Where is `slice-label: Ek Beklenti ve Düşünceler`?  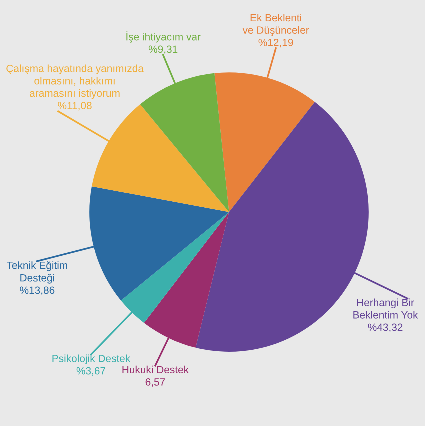
slice-label: Ek Beklenti ve Düşünceler is located at coordinates (276, 25).